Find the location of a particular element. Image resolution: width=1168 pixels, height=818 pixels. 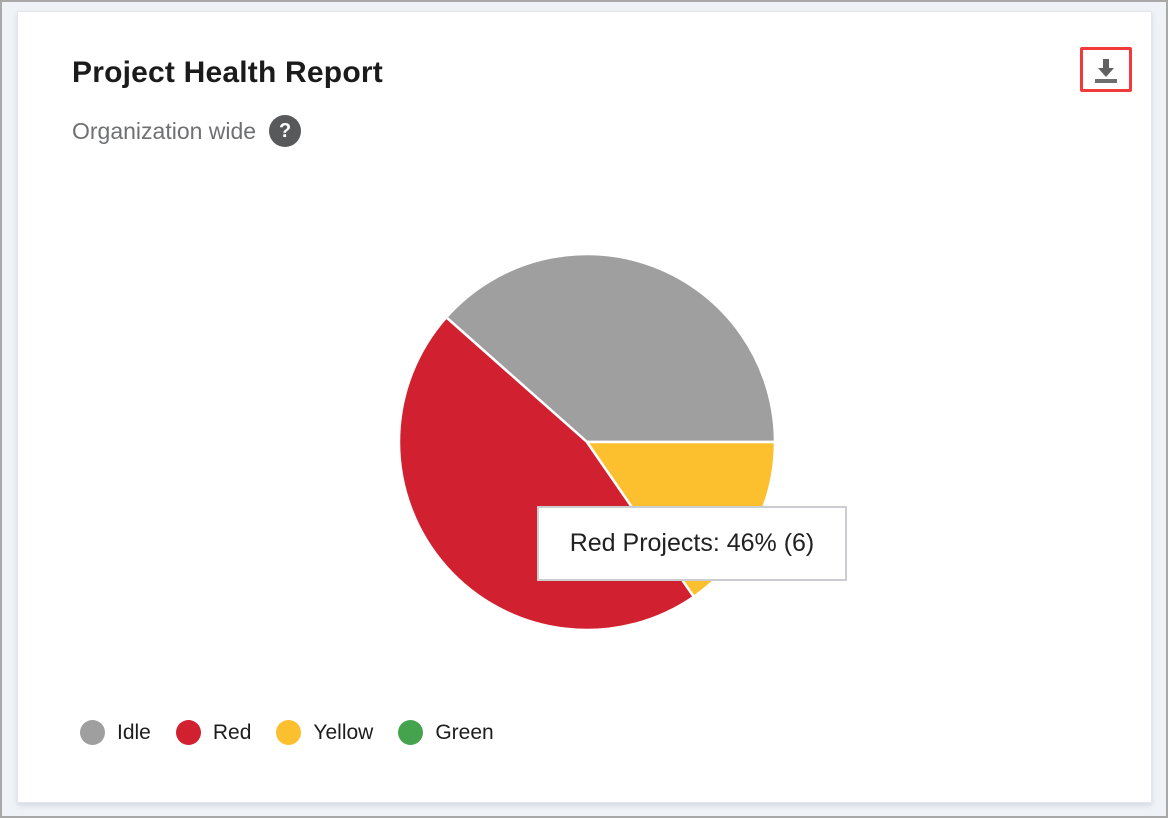

legend-dot-red is located at coordinates (188, 732).